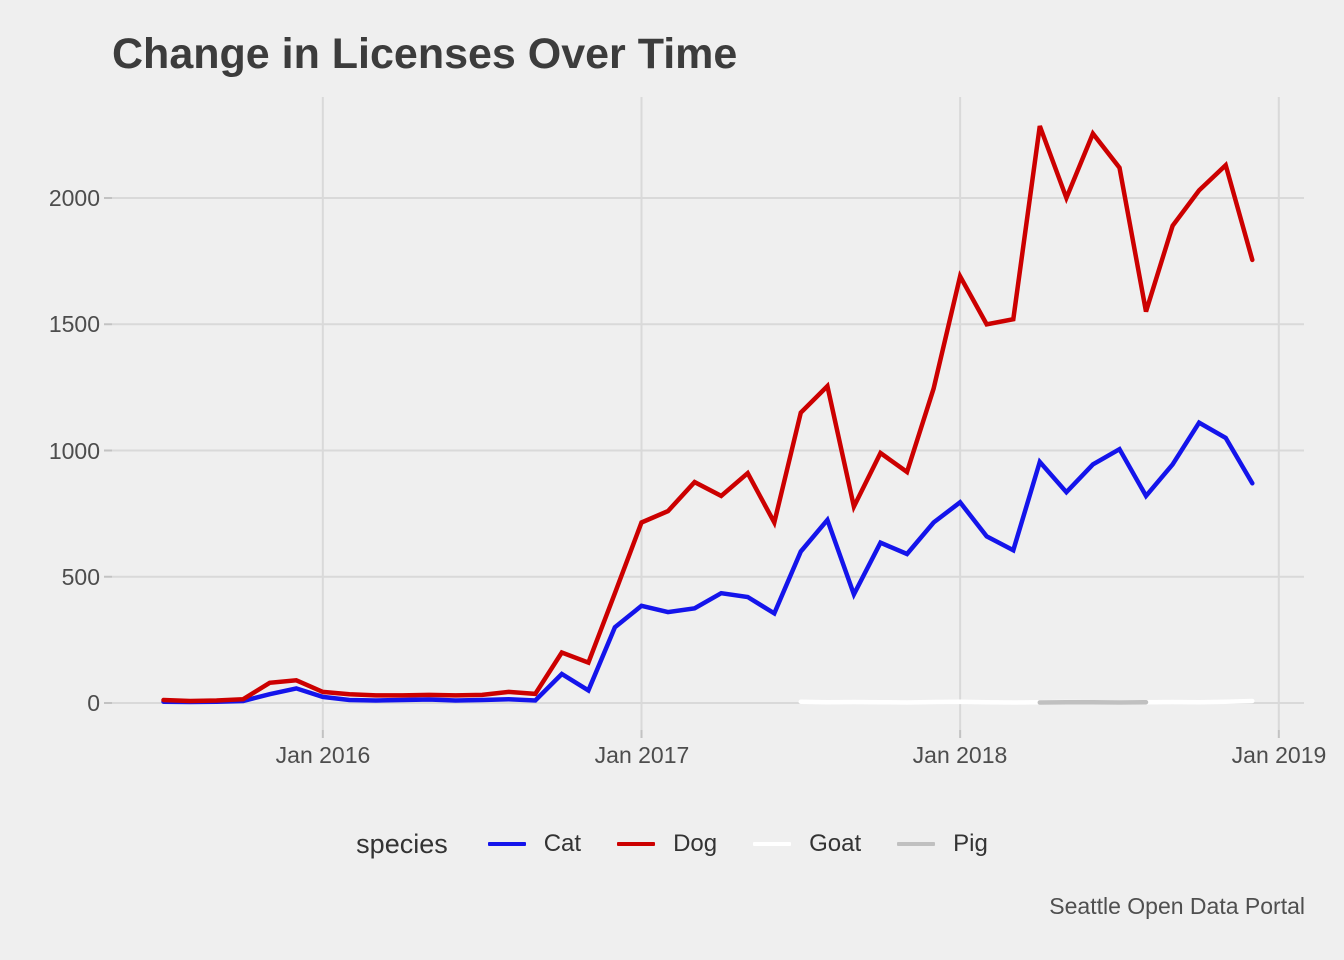  Describe the element at coordinates (772, 844) in the screenshot. I see `legend-key-goat-line` at that location.